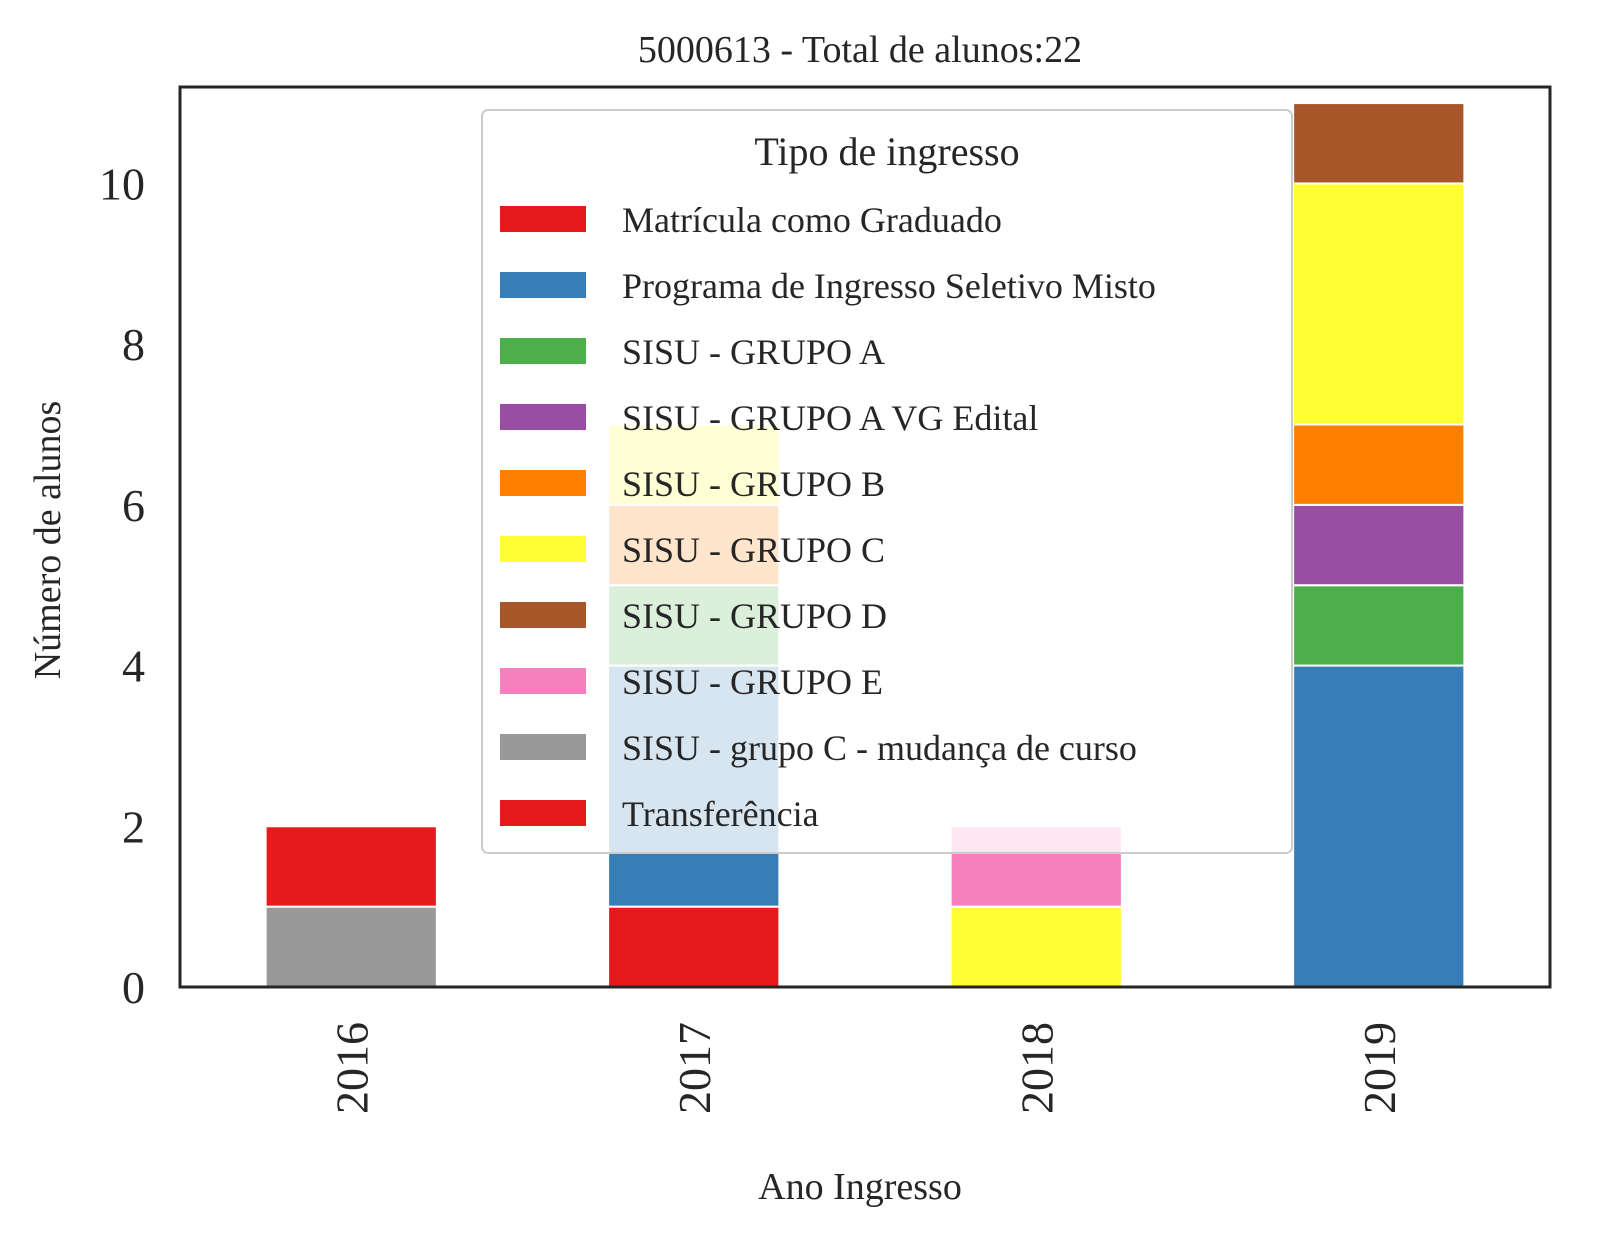 This screenshot has height=1236, width=1608. I want to click on legend-label: SISU - GRUPO C, so click(753, 550).